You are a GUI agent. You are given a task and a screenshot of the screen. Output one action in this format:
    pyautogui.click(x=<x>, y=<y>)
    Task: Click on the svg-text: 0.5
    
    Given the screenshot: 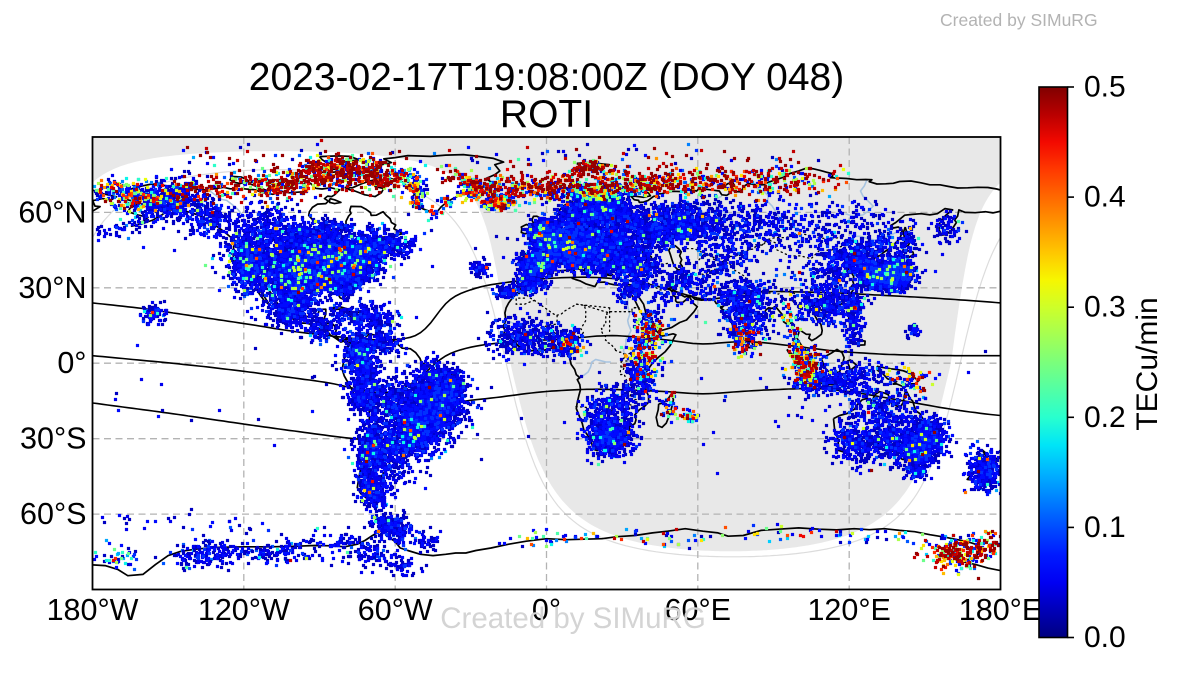 What is the action you would take?
    pyautogui.click(x=1105, y=87)
    